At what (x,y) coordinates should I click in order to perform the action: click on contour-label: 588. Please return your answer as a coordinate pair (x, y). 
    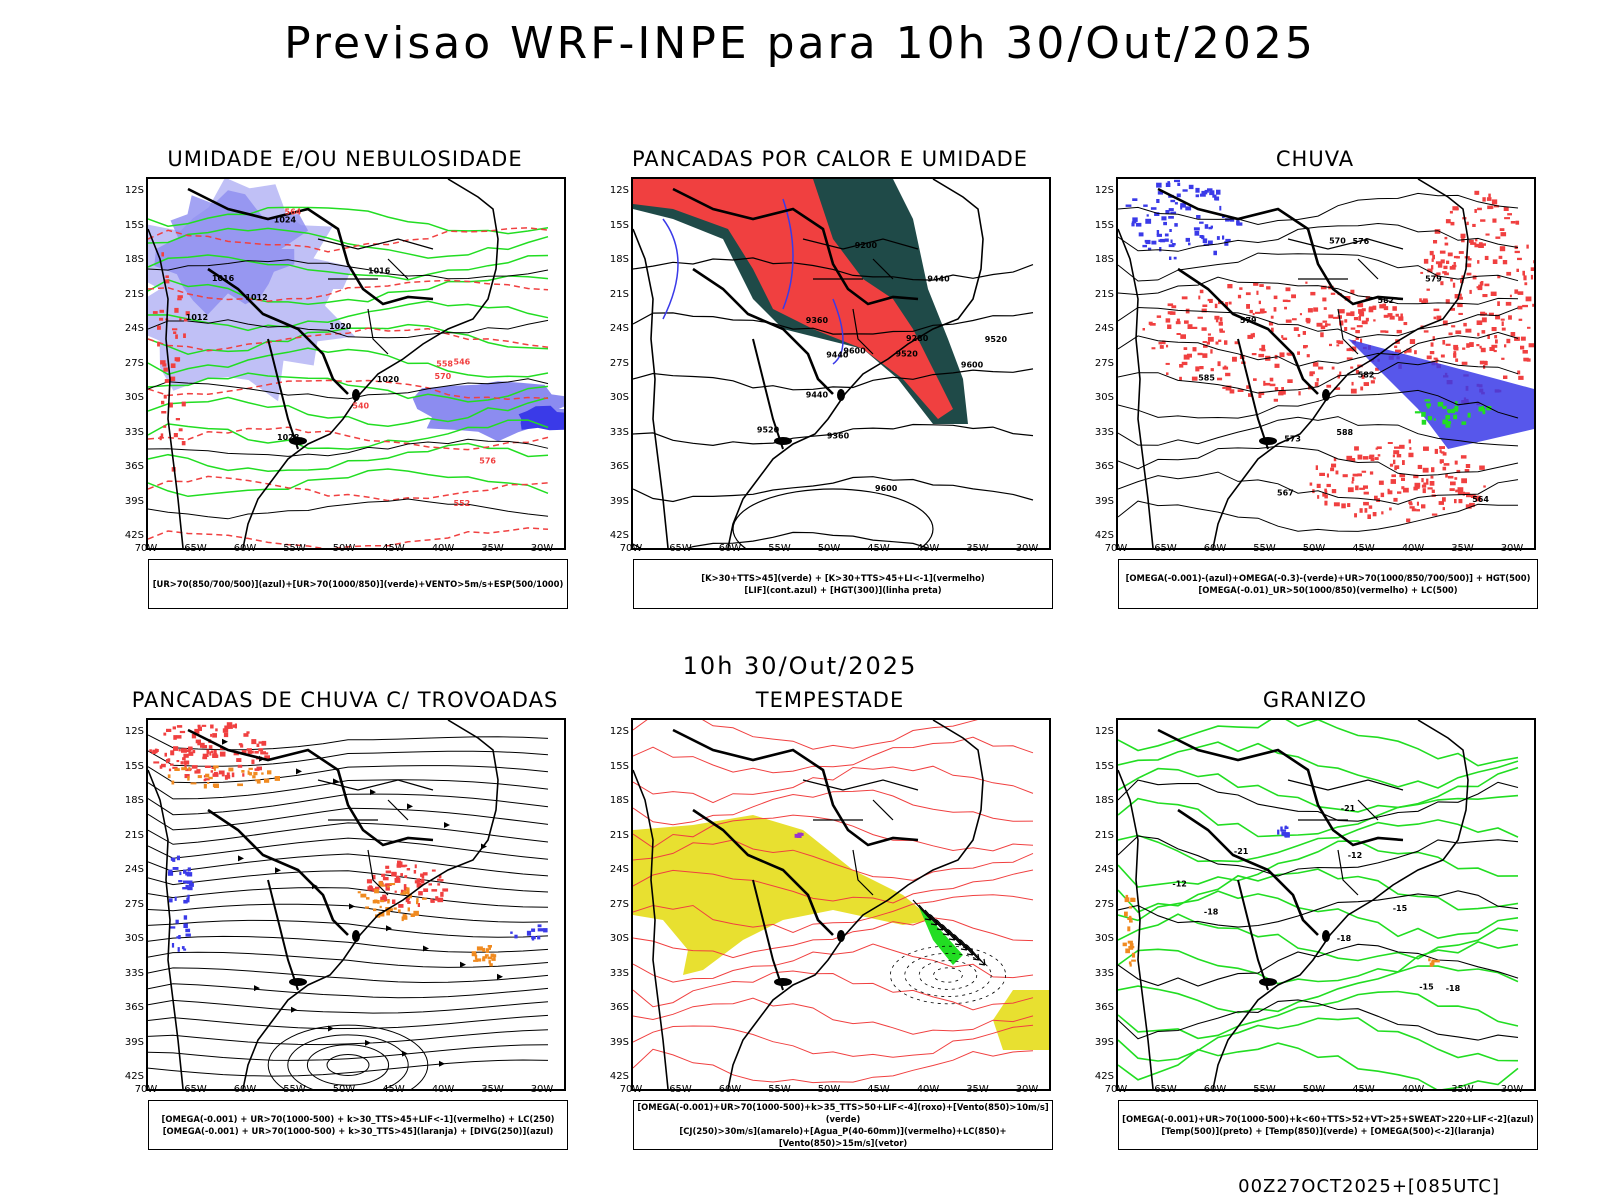
    Looking at the image, I should click on (1344, 432).